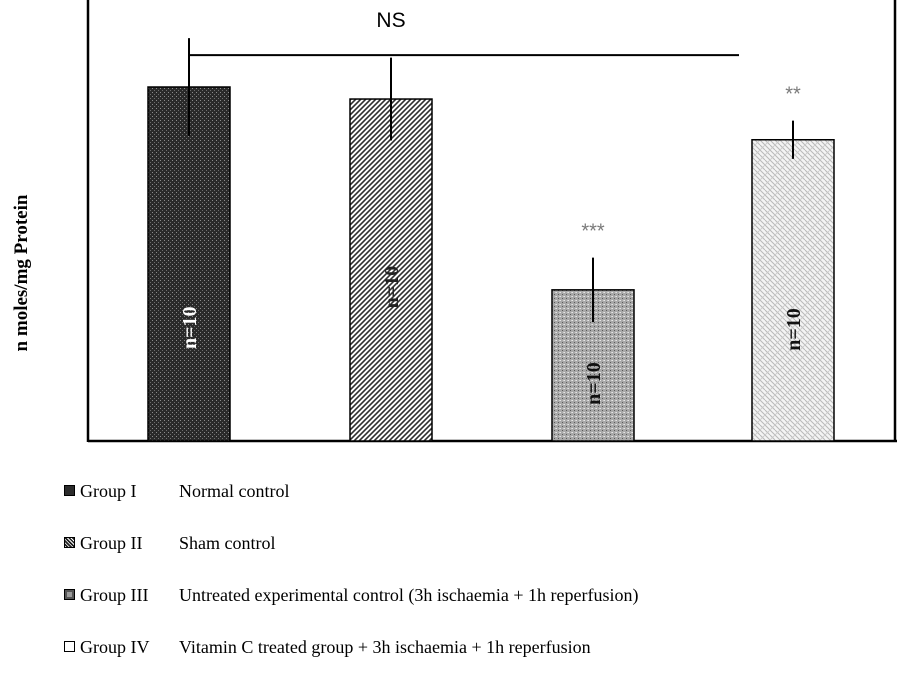 The height and width of the screenshot is (686, 897). What do you see at coordinates (227, 543) in the screenshot?
I see `legend-description: Sham control` at bounding box center [227, 543].